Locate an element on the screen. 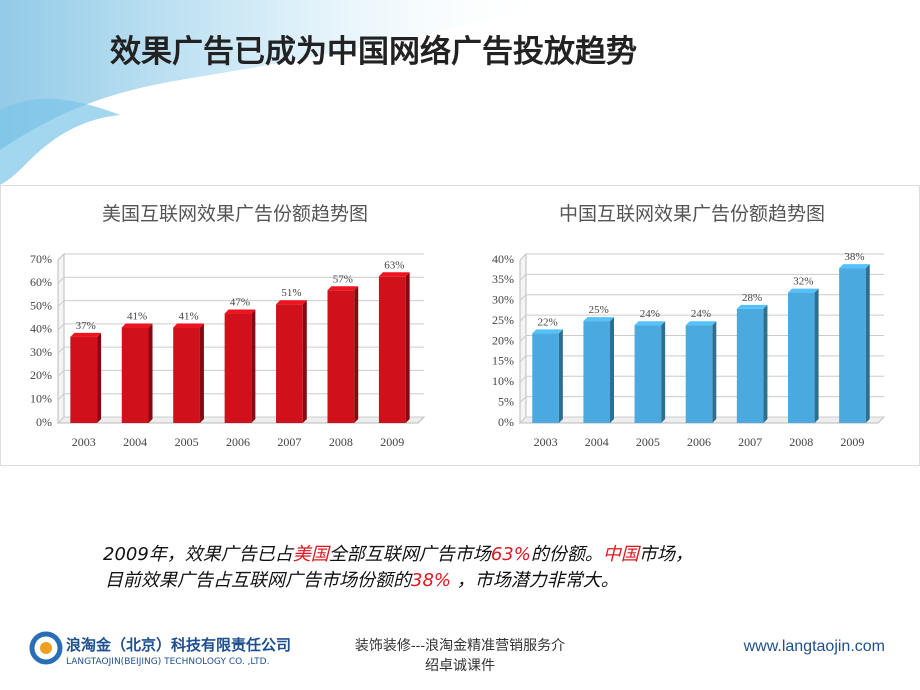  x-tick-label: 2003 is located at coordinates (546, 442).